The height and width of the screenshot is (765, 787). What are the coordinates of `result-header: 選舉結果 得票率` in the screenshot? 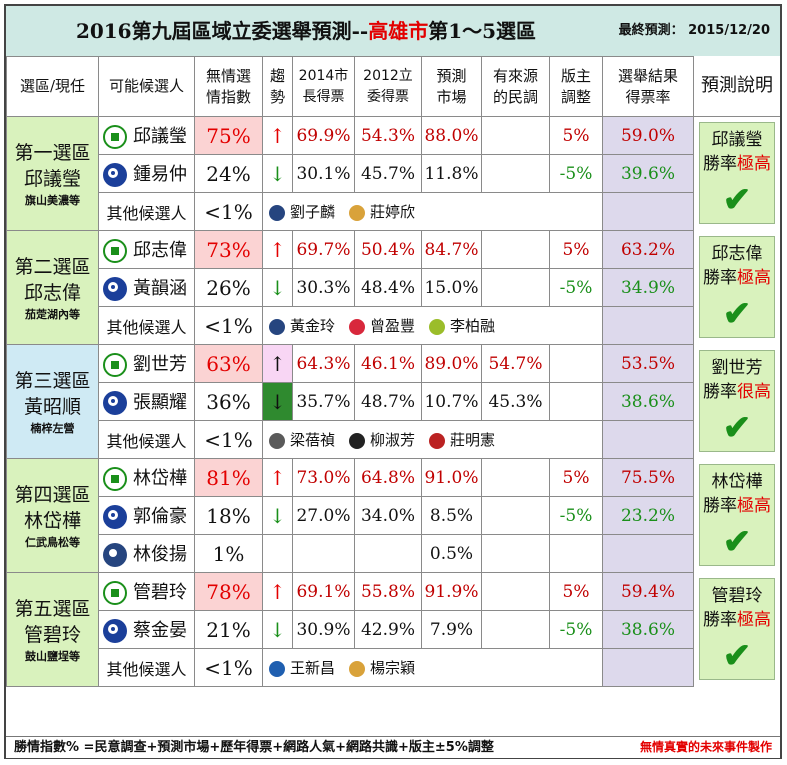 It's located at (648, 86).